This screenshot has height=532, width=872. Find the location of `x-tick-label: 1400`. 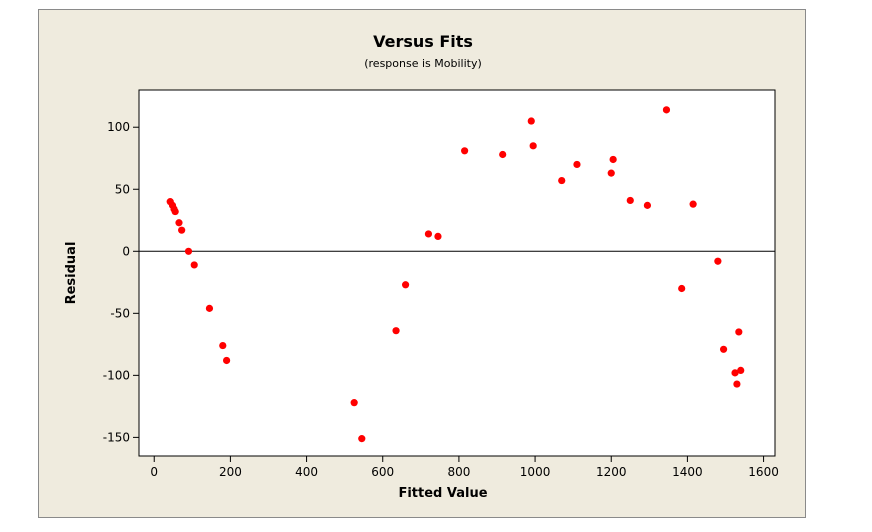

x-tick-label: 1400 is located at coordinates (687, 472).